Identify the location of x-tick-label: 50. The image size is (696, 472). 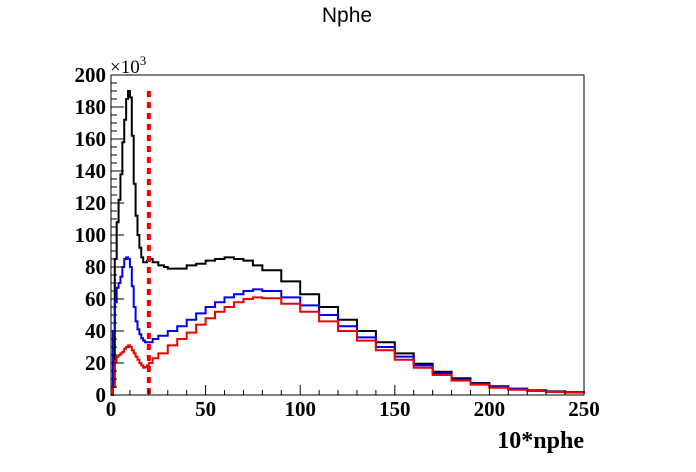
(205, 409).